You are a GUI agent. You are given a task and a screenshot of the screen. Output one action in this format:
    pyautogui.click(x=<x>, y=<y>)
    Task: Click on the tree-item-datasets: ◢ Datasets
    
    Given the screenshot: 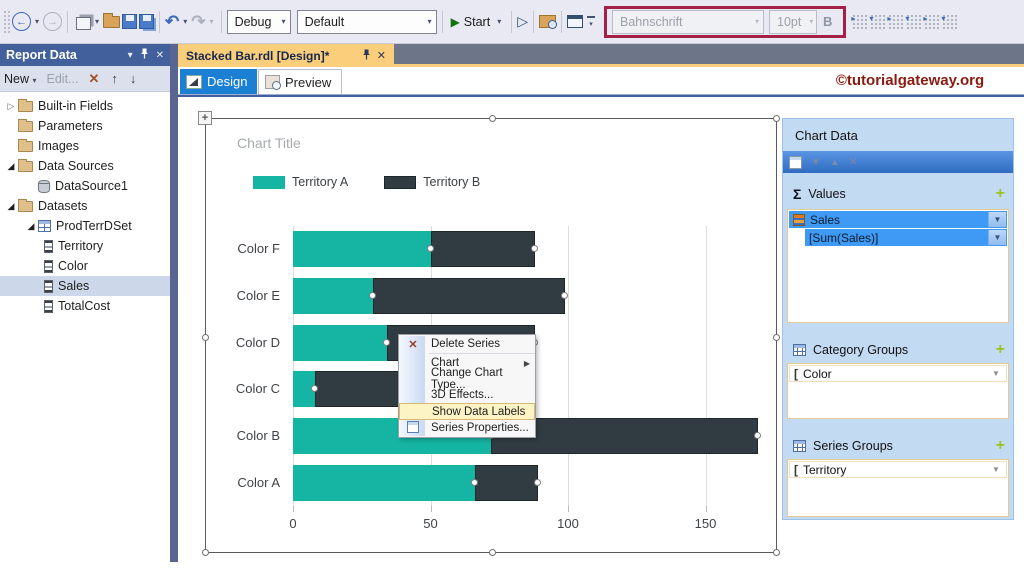 What is the action you would take?
    pyautogui.click(x=85, y=206)
    